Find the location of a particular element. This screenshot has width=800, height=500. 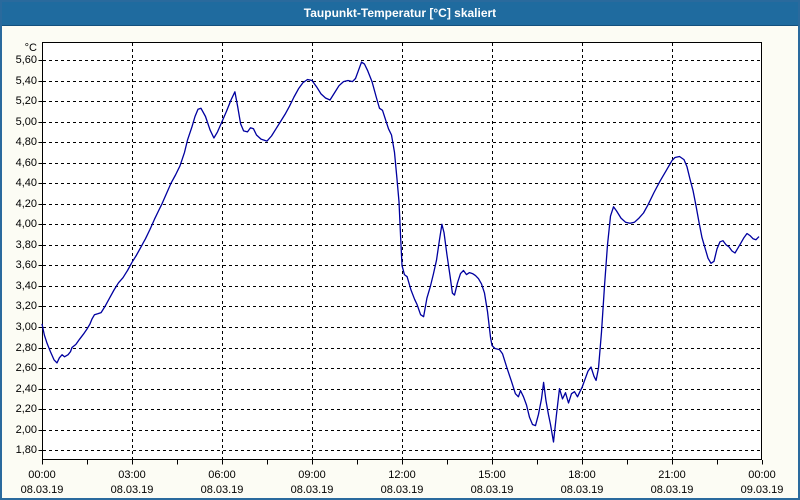

y-axis-label: 4,60 is located at coordinates (26, 162).